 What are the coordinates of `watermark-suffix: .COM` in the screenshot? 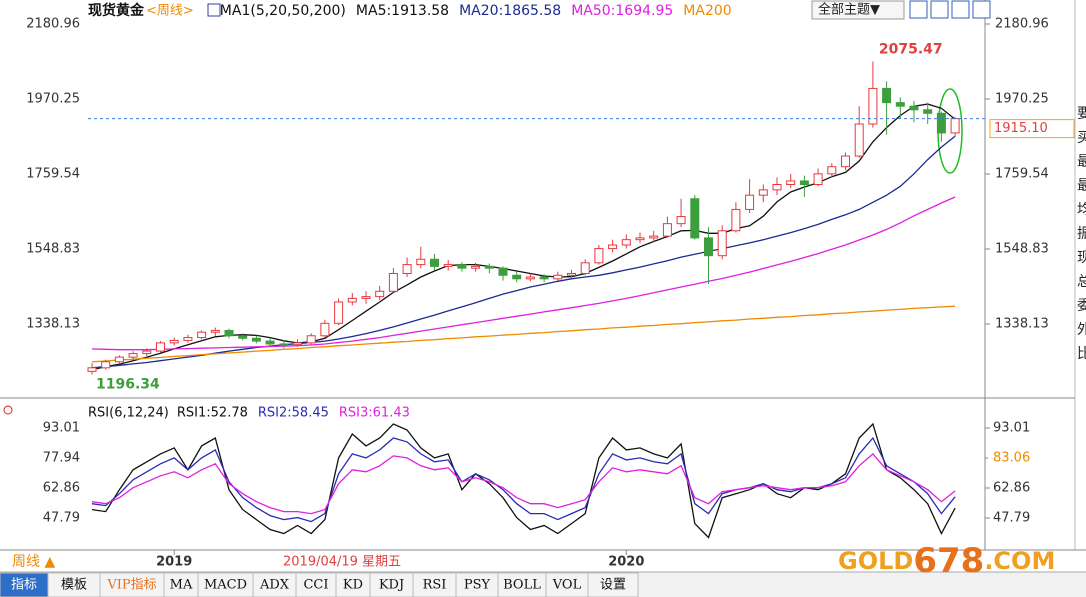 It's located at (1019, 561).